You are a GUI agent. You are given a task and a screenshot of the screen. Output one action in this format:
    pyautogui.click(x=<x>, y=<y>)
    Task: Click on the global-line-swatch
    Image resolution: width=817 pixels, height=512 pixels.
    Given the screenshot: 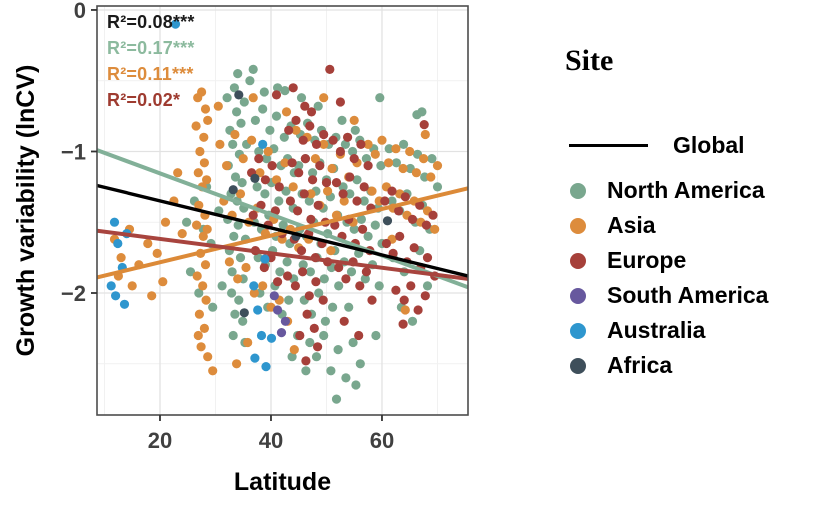 What is the action you would take?
    pyautogui.click(x=608, y=145)
    